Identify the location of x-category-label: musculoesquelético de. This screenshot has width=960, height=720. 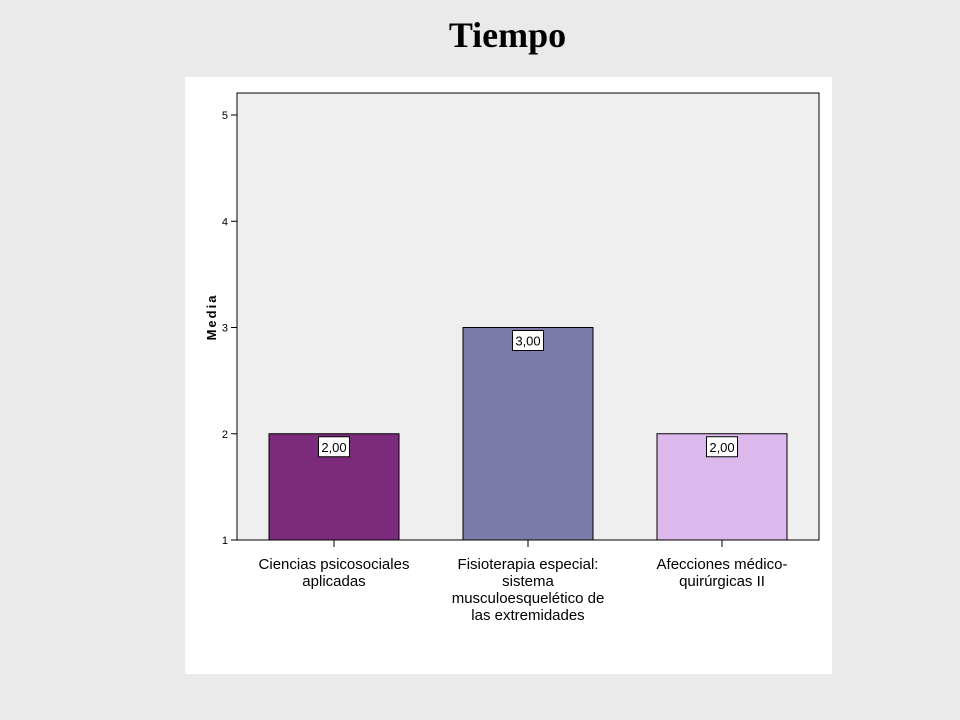
(528, 598).